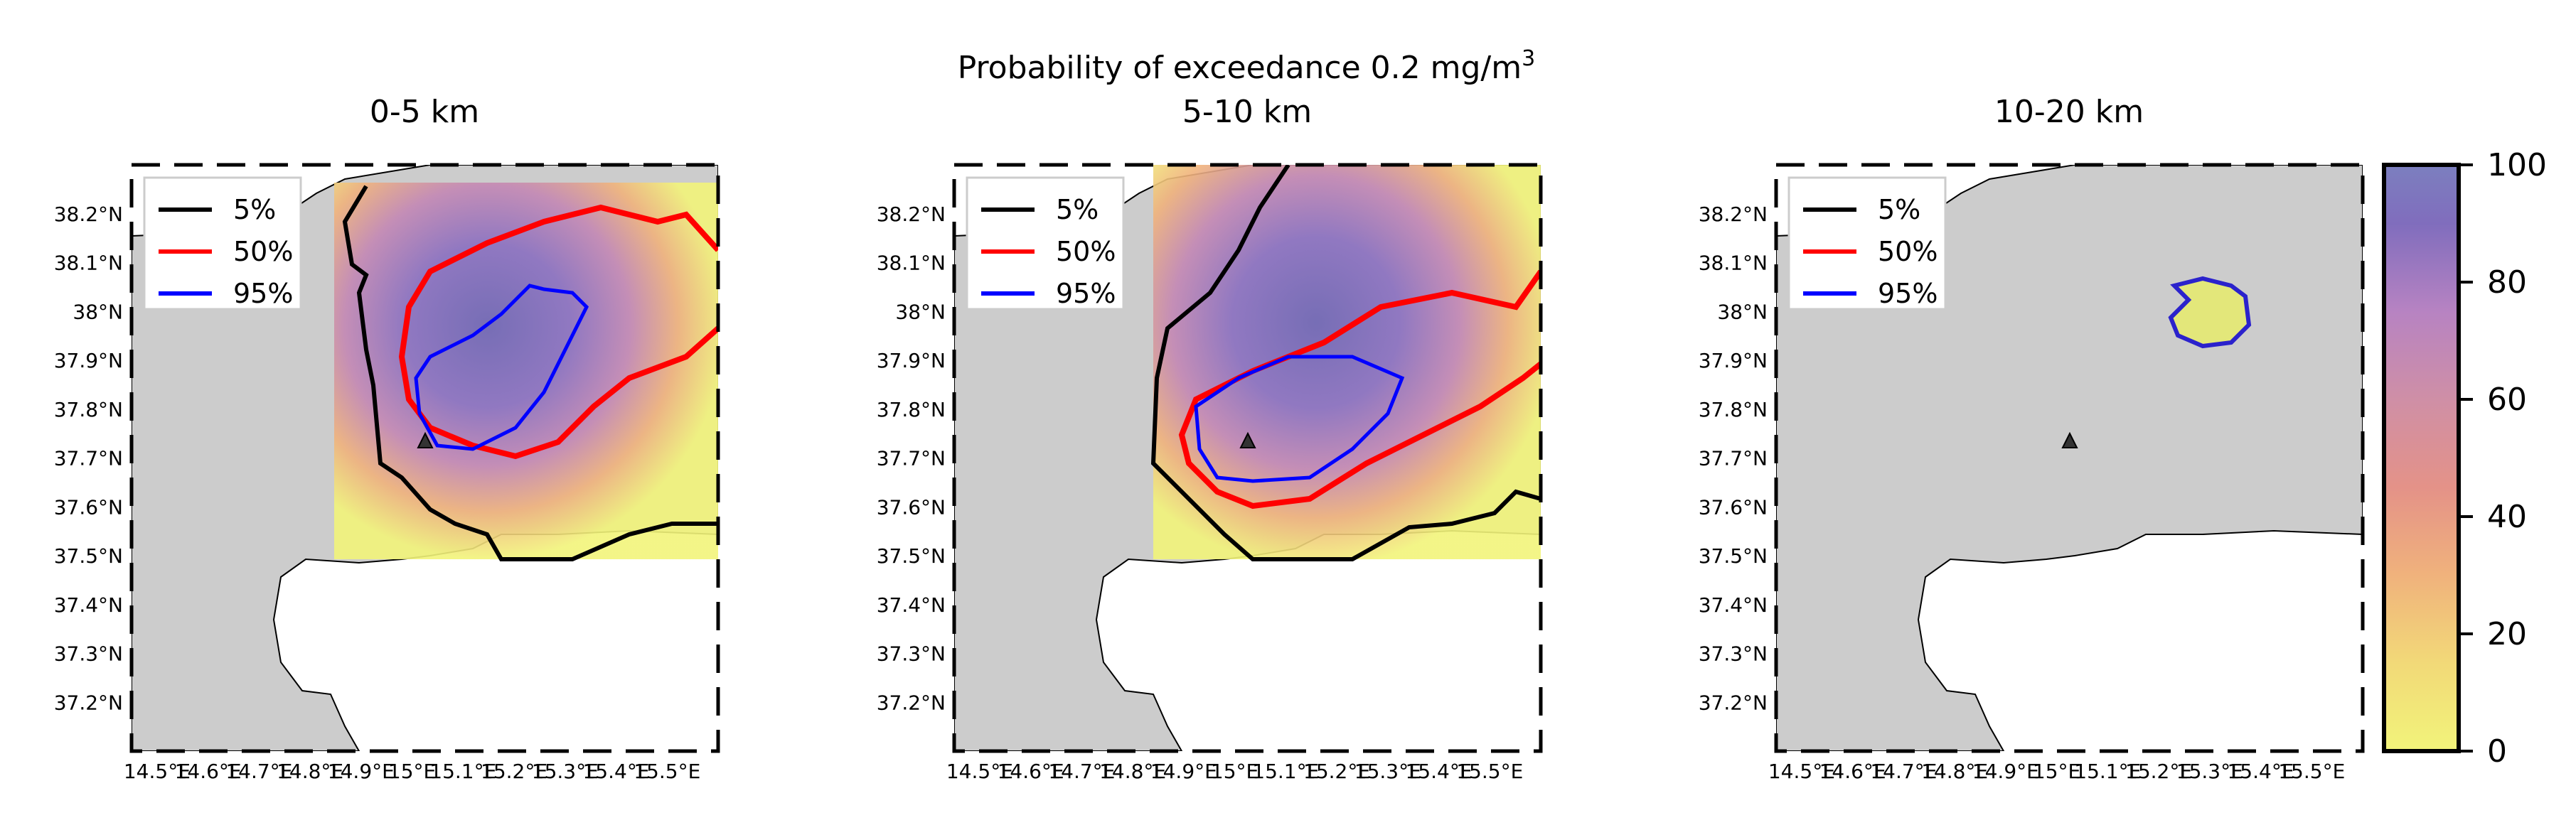 The image size is (2576, 825). What do you see at coordinates (425, 112) in the screenshot?
I see `panel-title: 0-5 km` at bounding box center [425, 112].